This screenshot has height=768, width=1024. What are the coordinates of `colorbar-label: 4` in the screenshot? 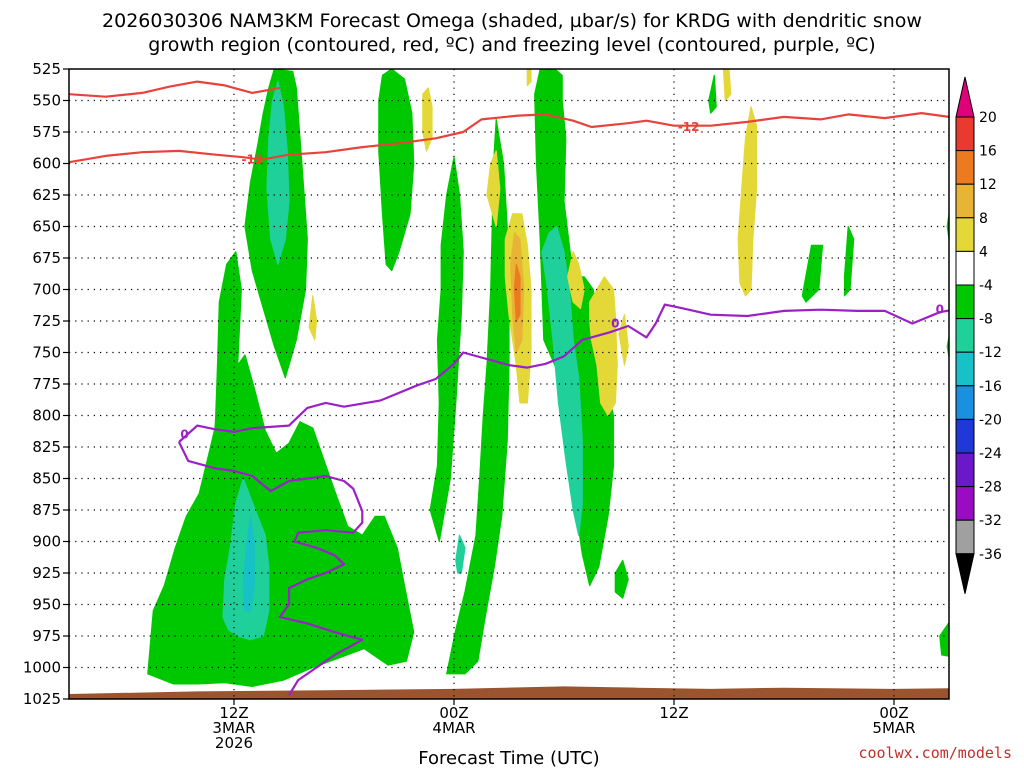 It's located at (983, 252).